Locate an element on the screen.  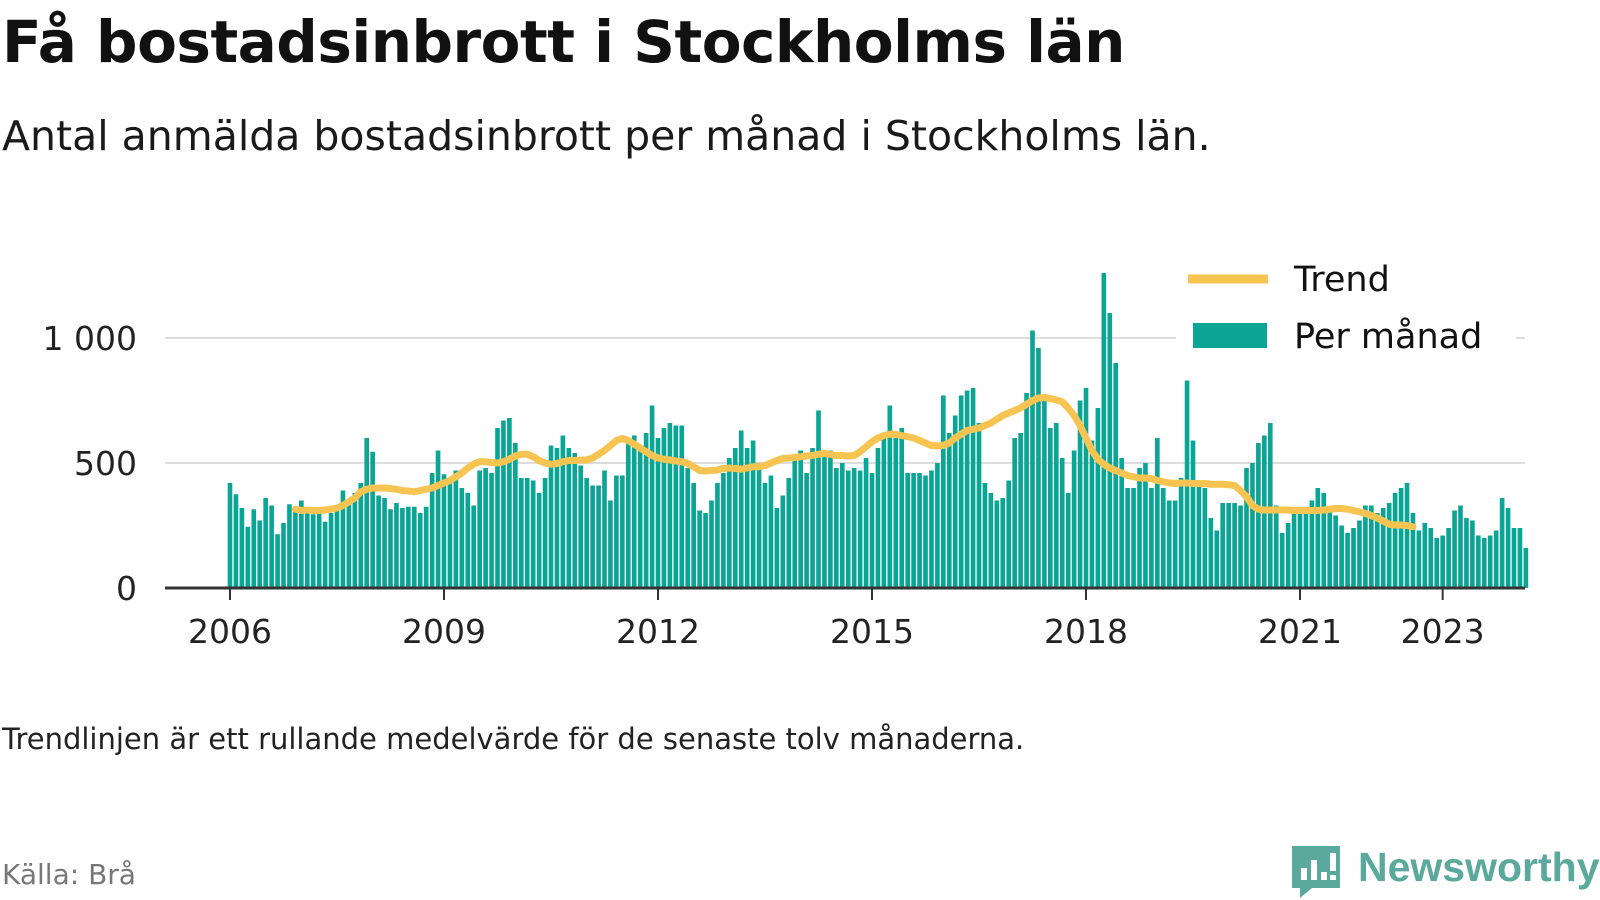
newsworthy-logo-icon is located at coordinates (1316, 872).